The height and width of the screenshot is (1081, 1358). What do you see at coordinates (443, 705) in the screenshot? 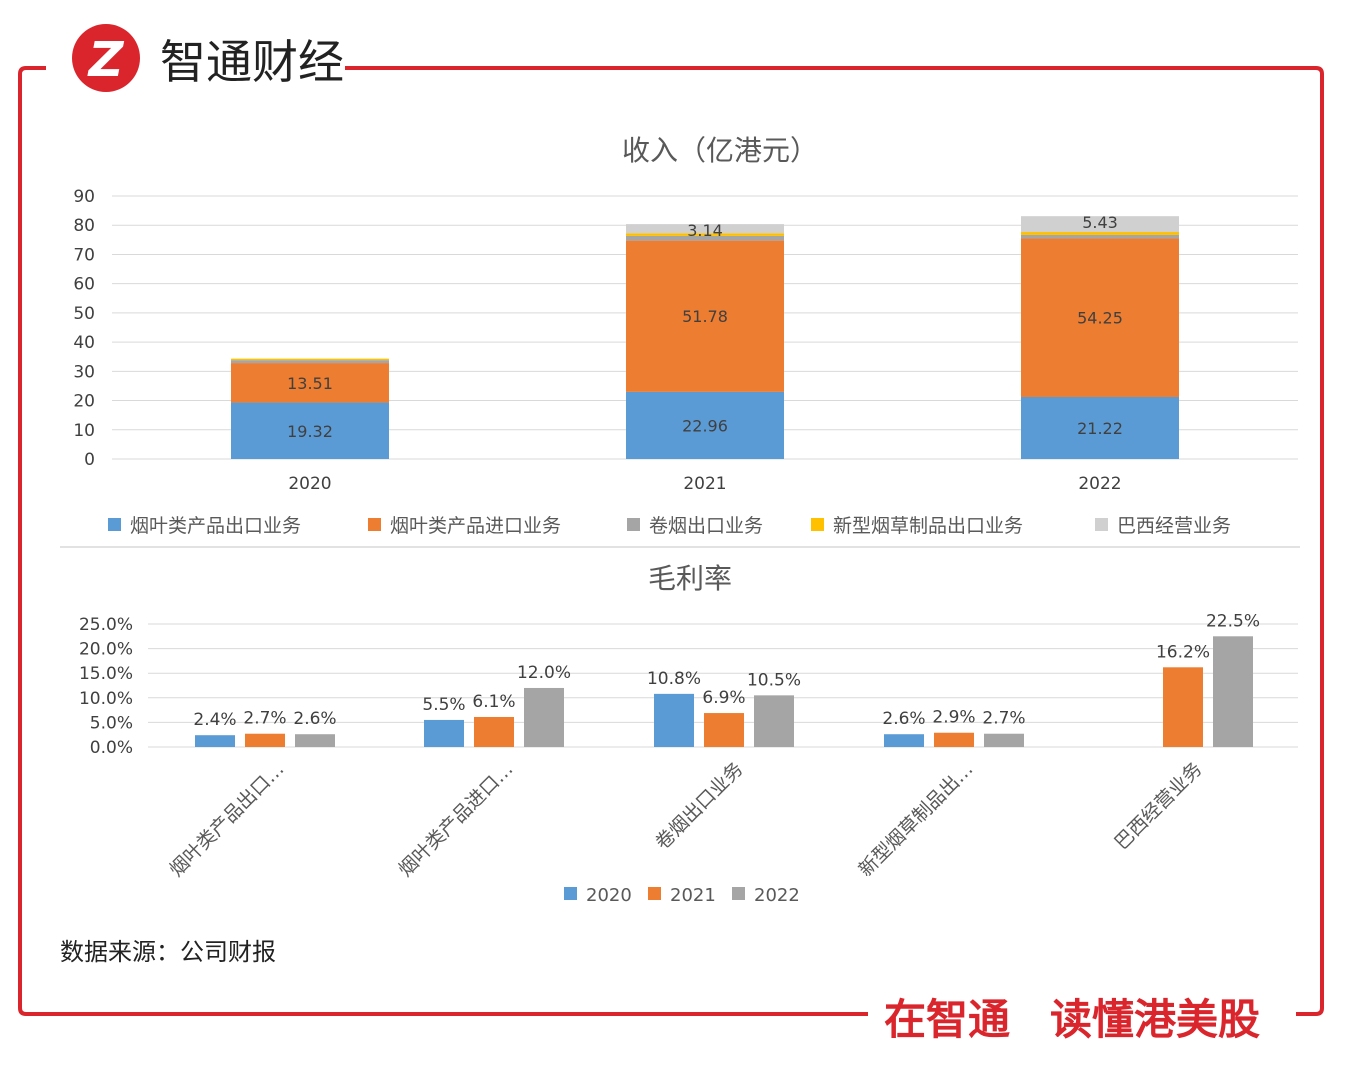
I see `margin-data-label: 5.5%` at bounding box center [443, 705].